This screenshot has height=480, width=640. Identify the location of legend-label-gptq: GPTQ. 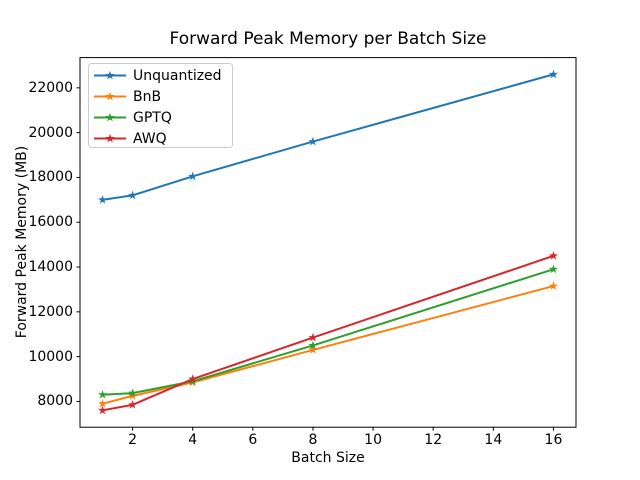
(152, 117).